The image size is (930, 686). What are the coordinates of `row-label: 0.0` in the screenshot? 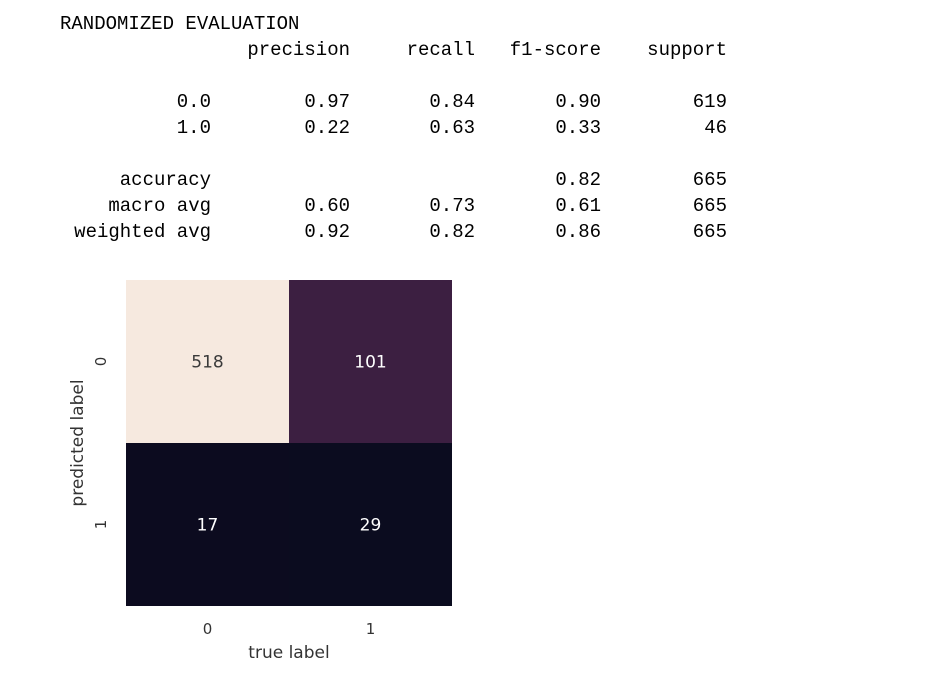 It's located at (193, 102).